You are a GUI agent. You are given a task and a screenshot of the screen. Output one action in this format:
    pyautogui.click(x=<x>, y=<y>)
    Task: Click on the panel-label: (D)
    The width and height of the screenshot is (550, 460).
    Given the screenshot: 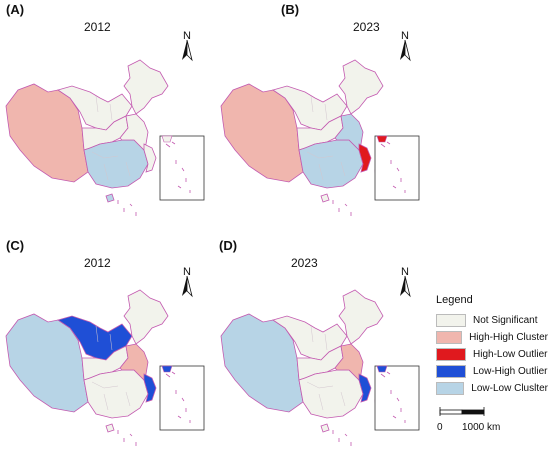 What is the action you would take?
    pyautogui.click(x=228, y=245)
    